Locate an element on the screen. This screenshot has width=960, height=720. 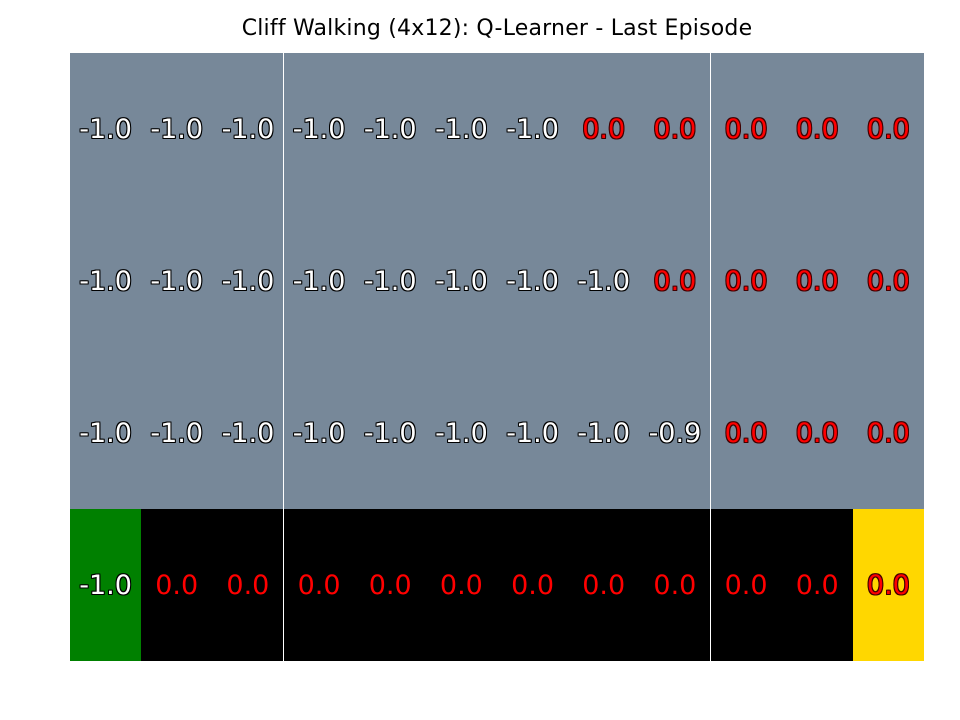
grid-cell: -0.9 is located at coordinates (675, 433).